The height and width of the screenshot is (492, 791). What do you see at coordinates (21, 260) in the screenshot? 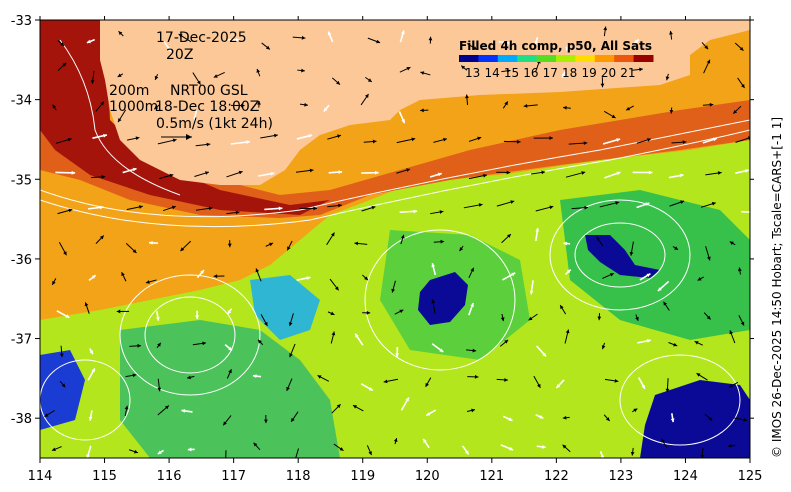
I see `y-tick-label: -36` at bounding box center [21, 260].